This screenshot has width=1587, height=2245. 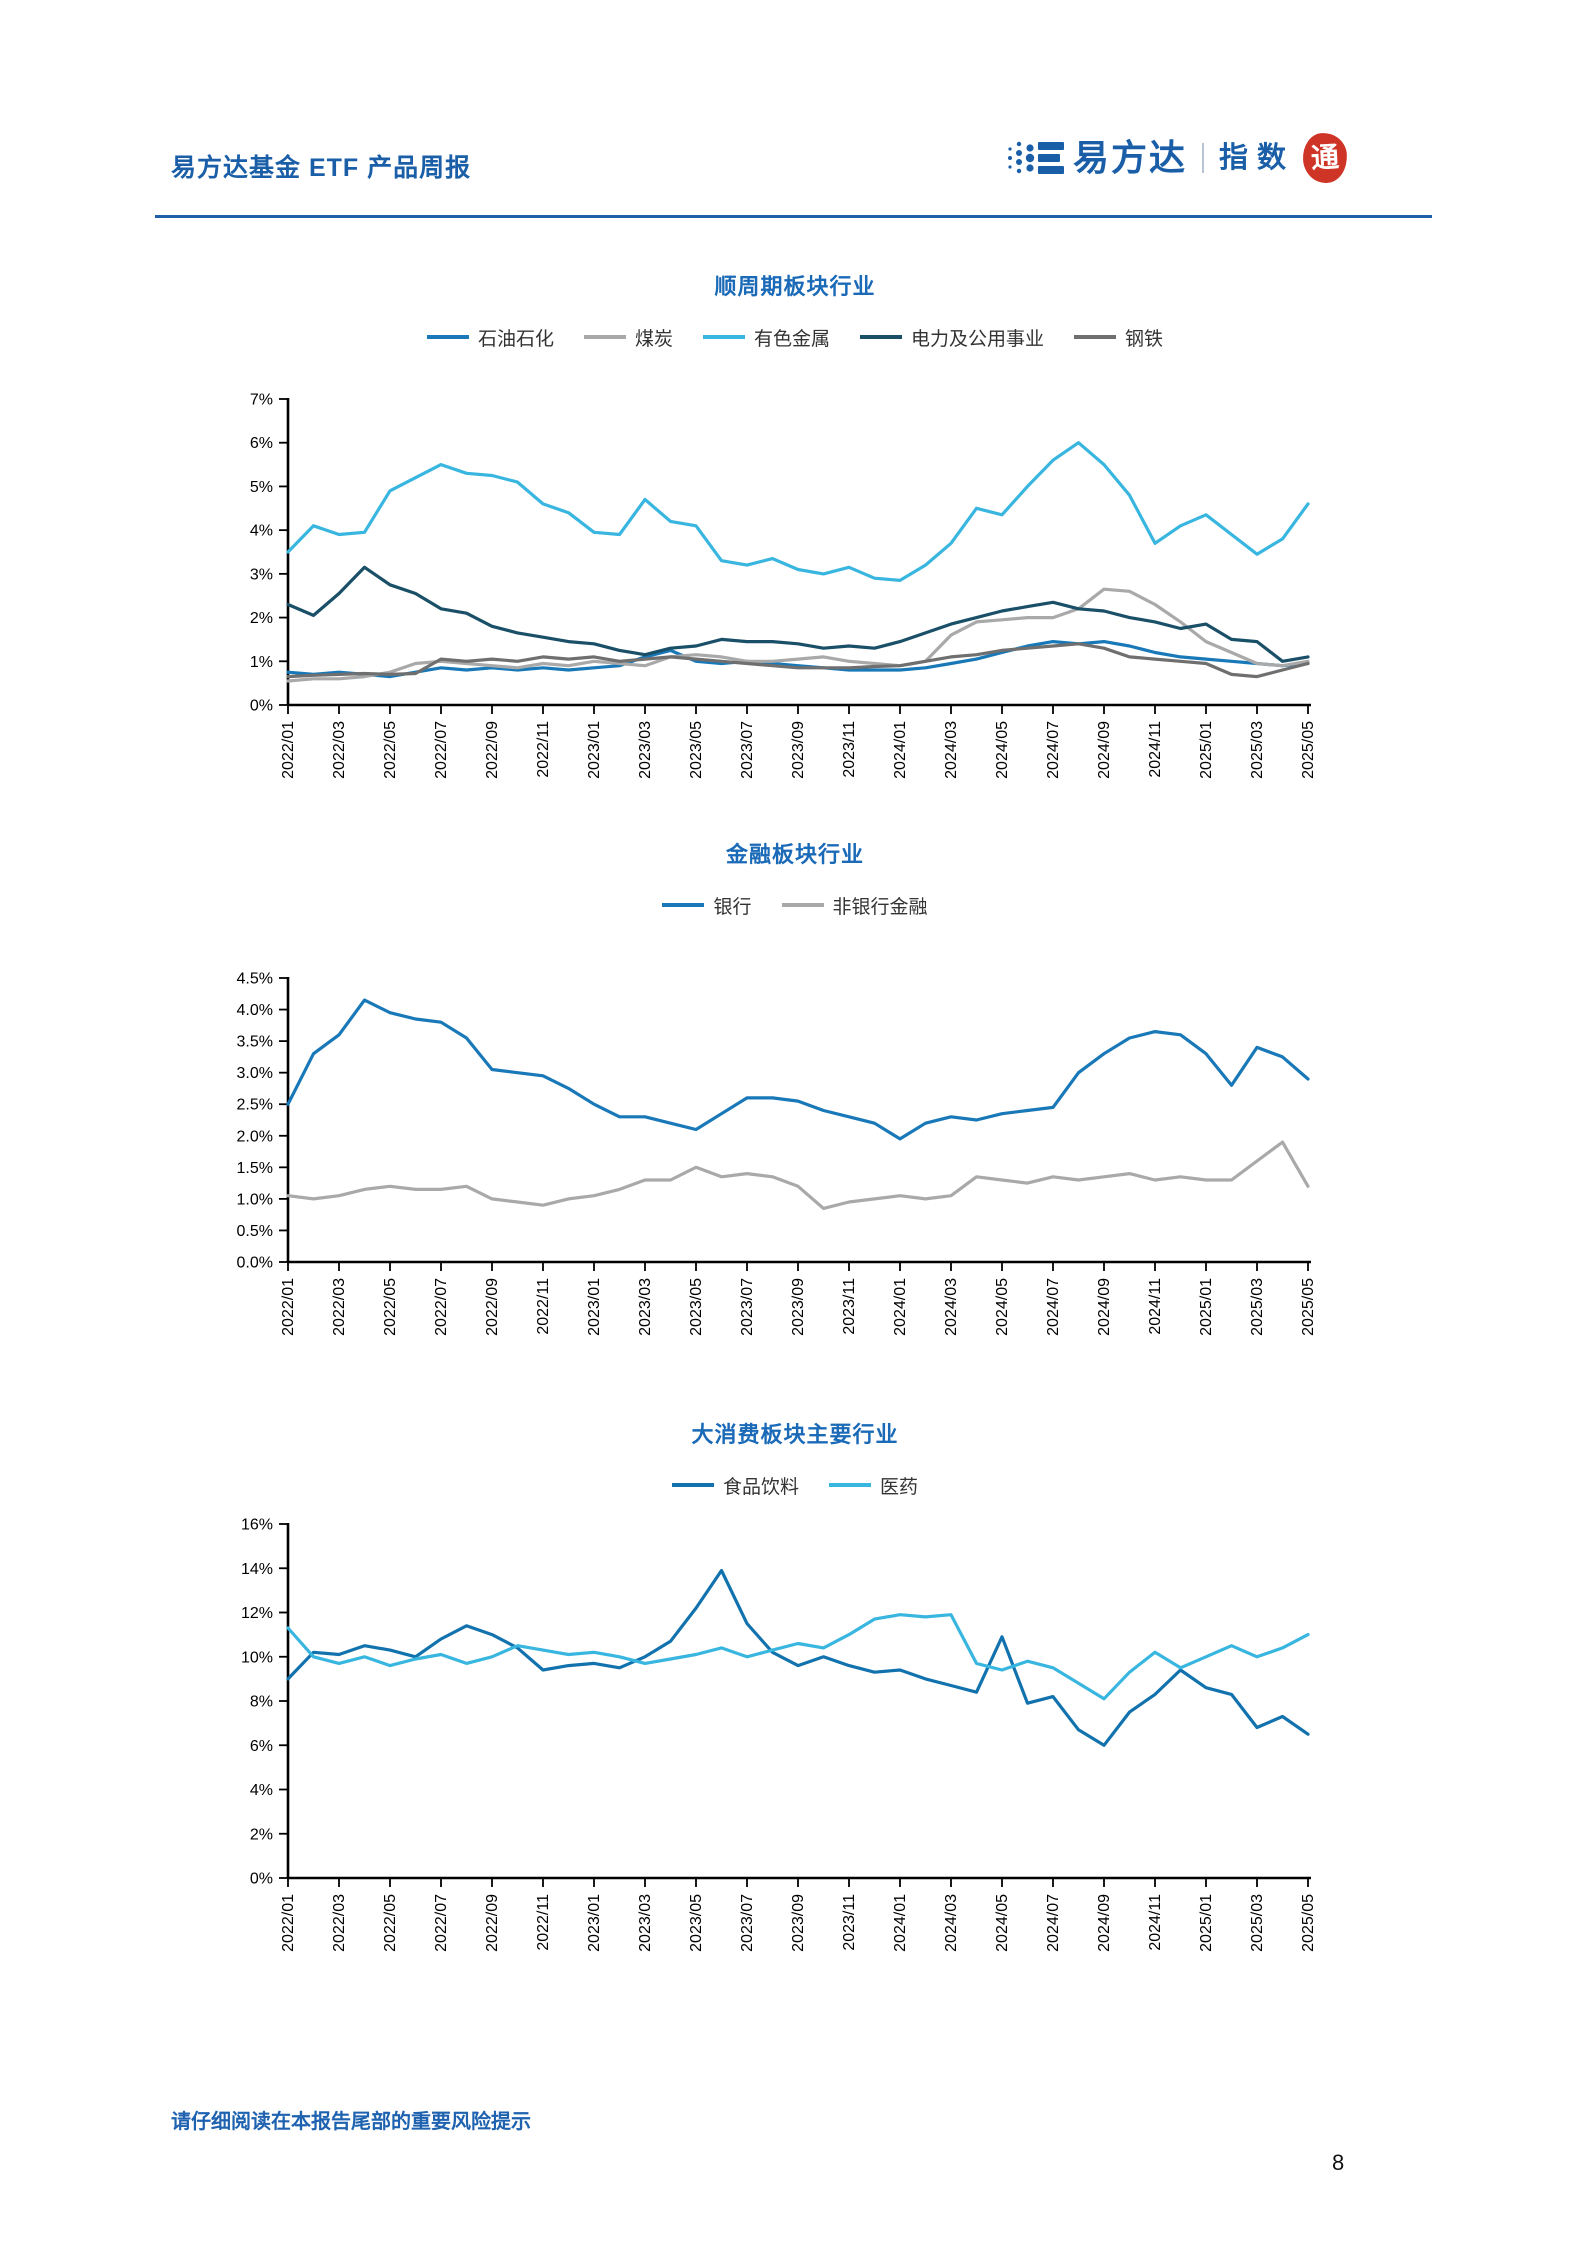 I want to click on svg-text: 2024/05, so click(x=1002, y=750).